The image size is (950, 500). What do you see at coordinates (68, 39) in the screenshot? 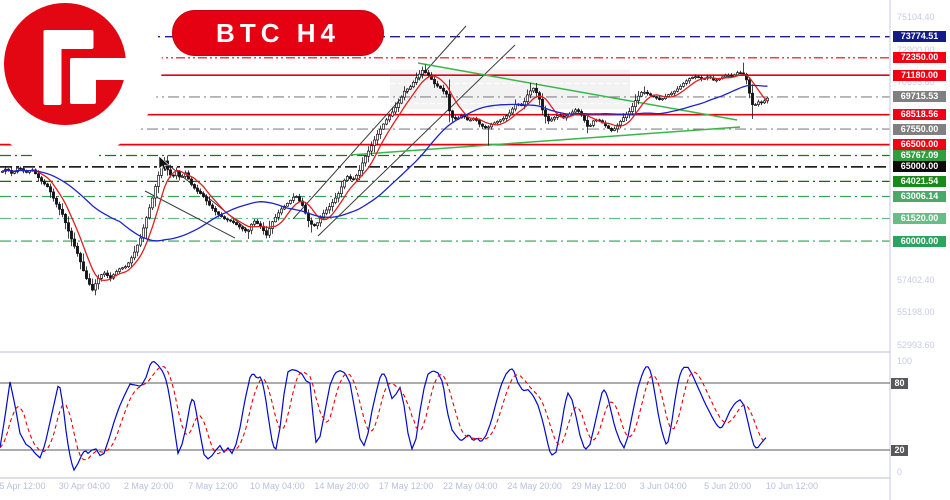
I see `logo-letterform` at bounding box center [68, 39].